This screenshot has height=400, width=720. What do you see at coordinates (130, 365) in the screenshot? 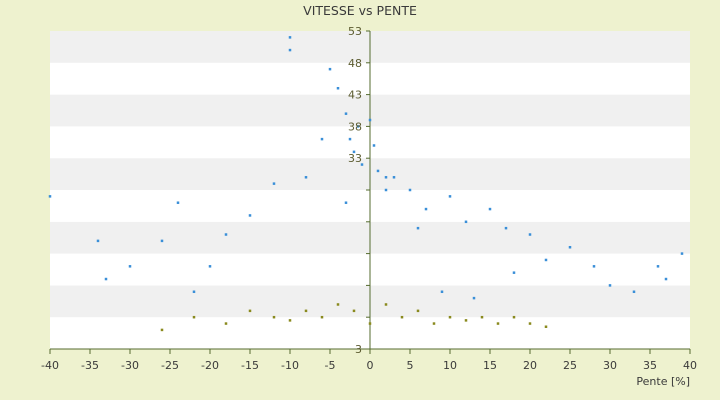
I see `x-tick-label: -30` at bounding box center [130, 365].